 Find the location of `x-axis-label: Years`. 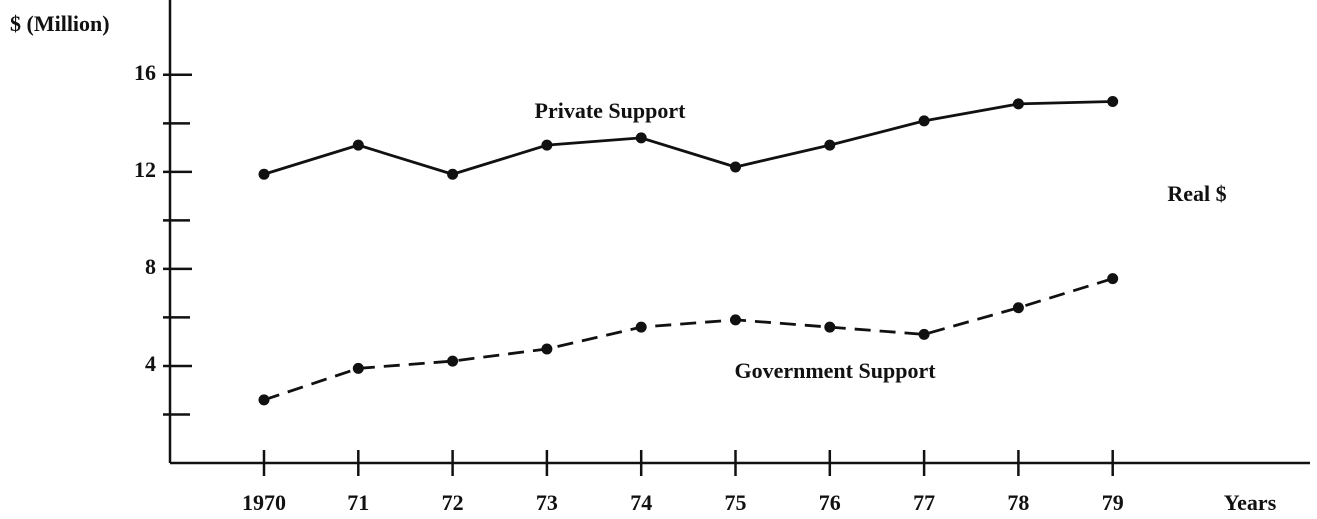

x-axis-label: Years is located at coordinates (1250, 502).